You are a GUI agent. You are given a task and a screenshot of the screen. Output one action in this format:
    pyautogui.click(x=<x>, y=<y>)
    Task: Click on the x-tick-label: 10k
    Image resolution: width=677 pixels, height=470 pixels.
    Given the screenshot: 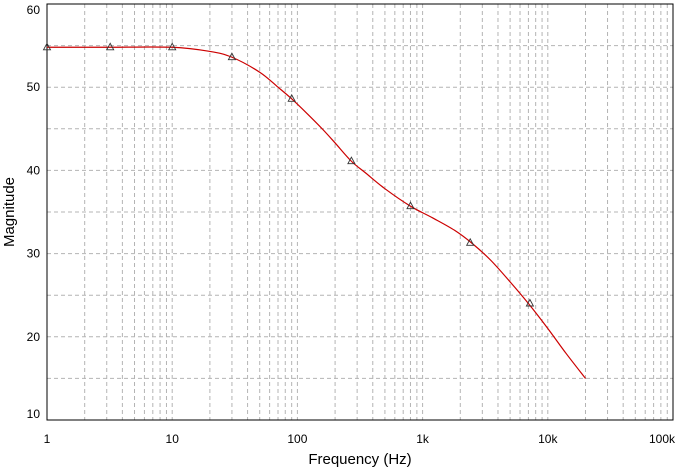 What is the action you would take?
    pyautogui.click(x=548, y=439)
    